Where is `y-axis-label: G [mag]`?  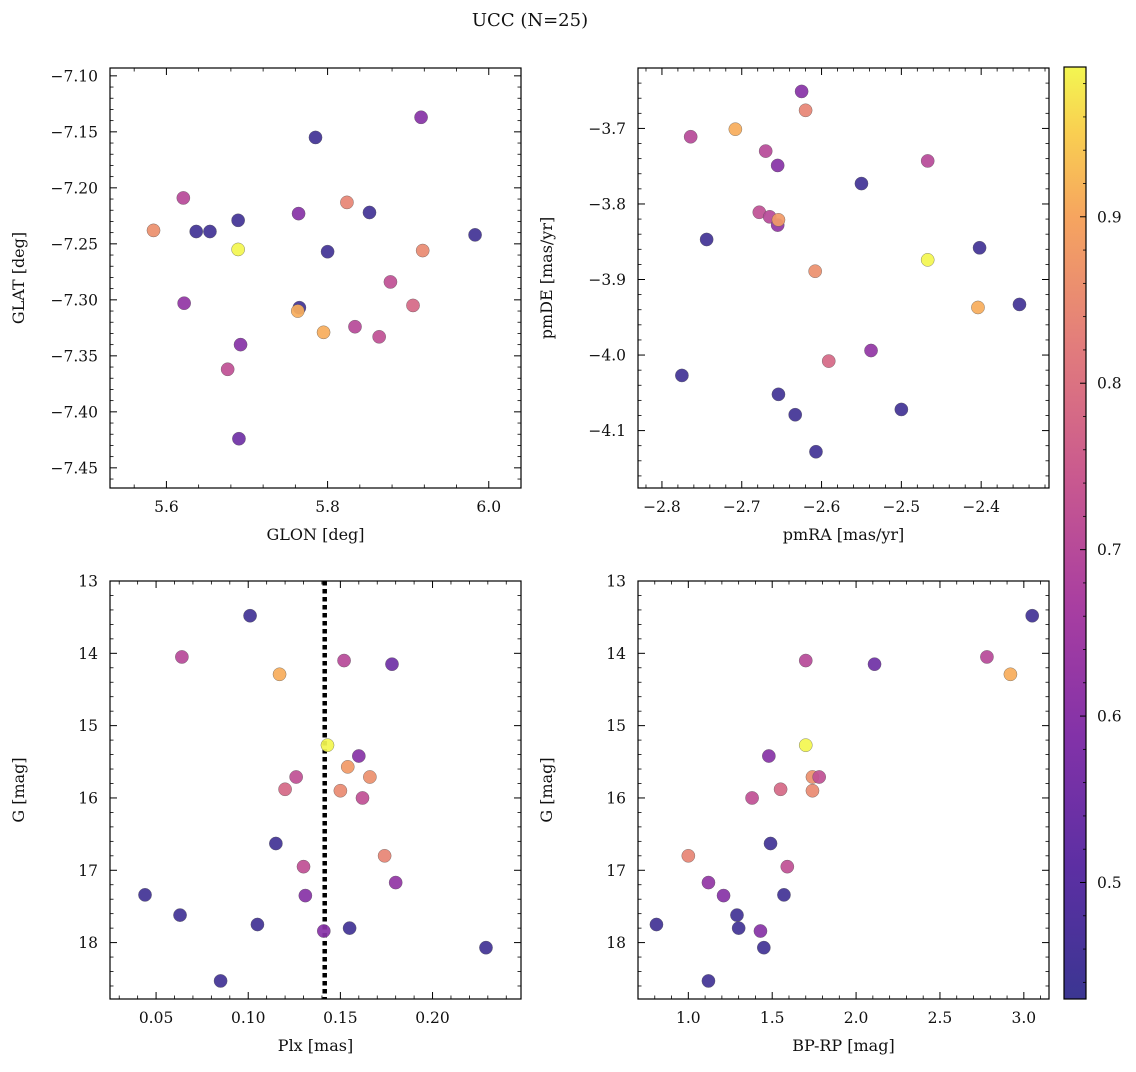 y-axis-label: G [mag] is located at coordinates (546, 789).